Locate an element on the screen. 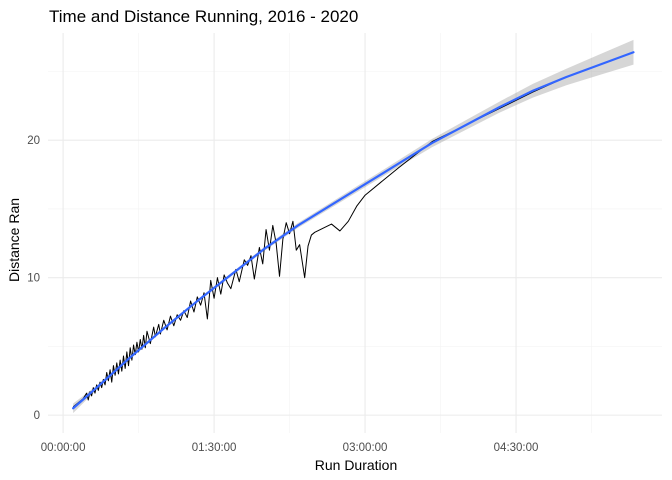 The image size is (672, 480). x-tick-label: 00:00:00 is located at coordinates (63, 448).